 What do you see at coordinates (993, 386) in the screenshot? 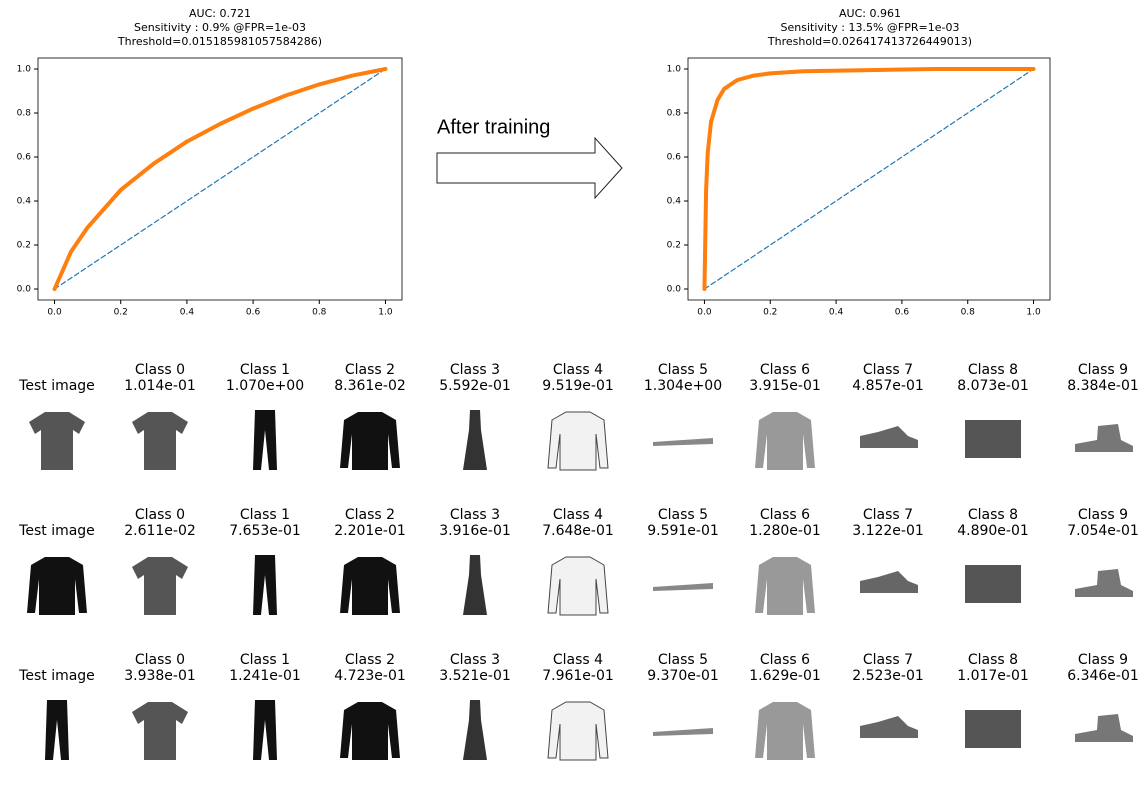
I see `class-score: 8.073e-01` at bounding box center [993, 386].